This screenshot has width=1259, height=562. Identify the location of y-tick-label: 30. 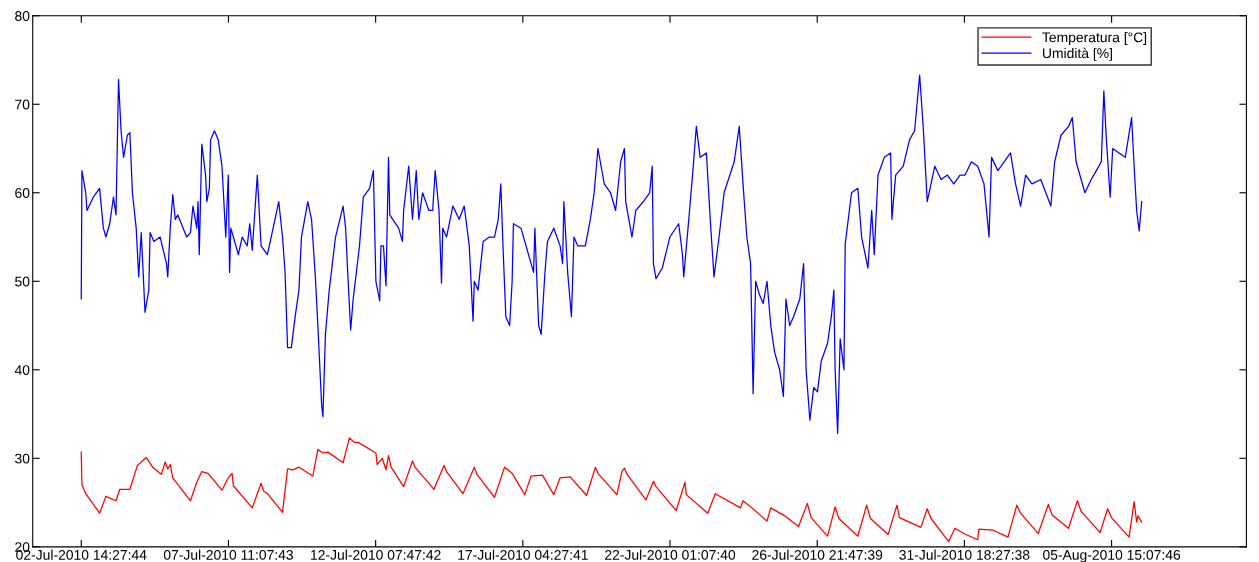
(22, 458).